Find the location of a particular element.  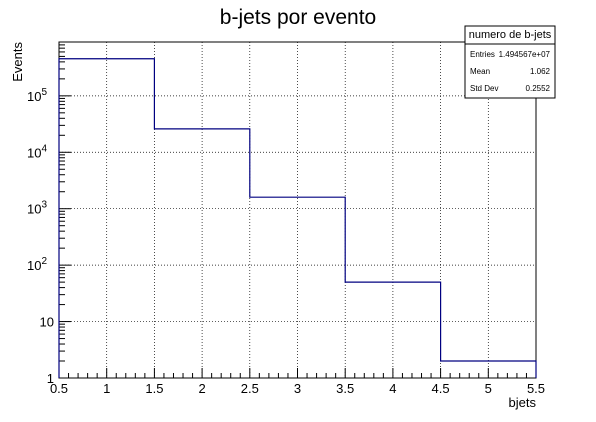

x-axis: 0.5 1 1.5 2 2.5 3 3.5 4 4.5 5 5.5 is located at coordinates (297, 382).